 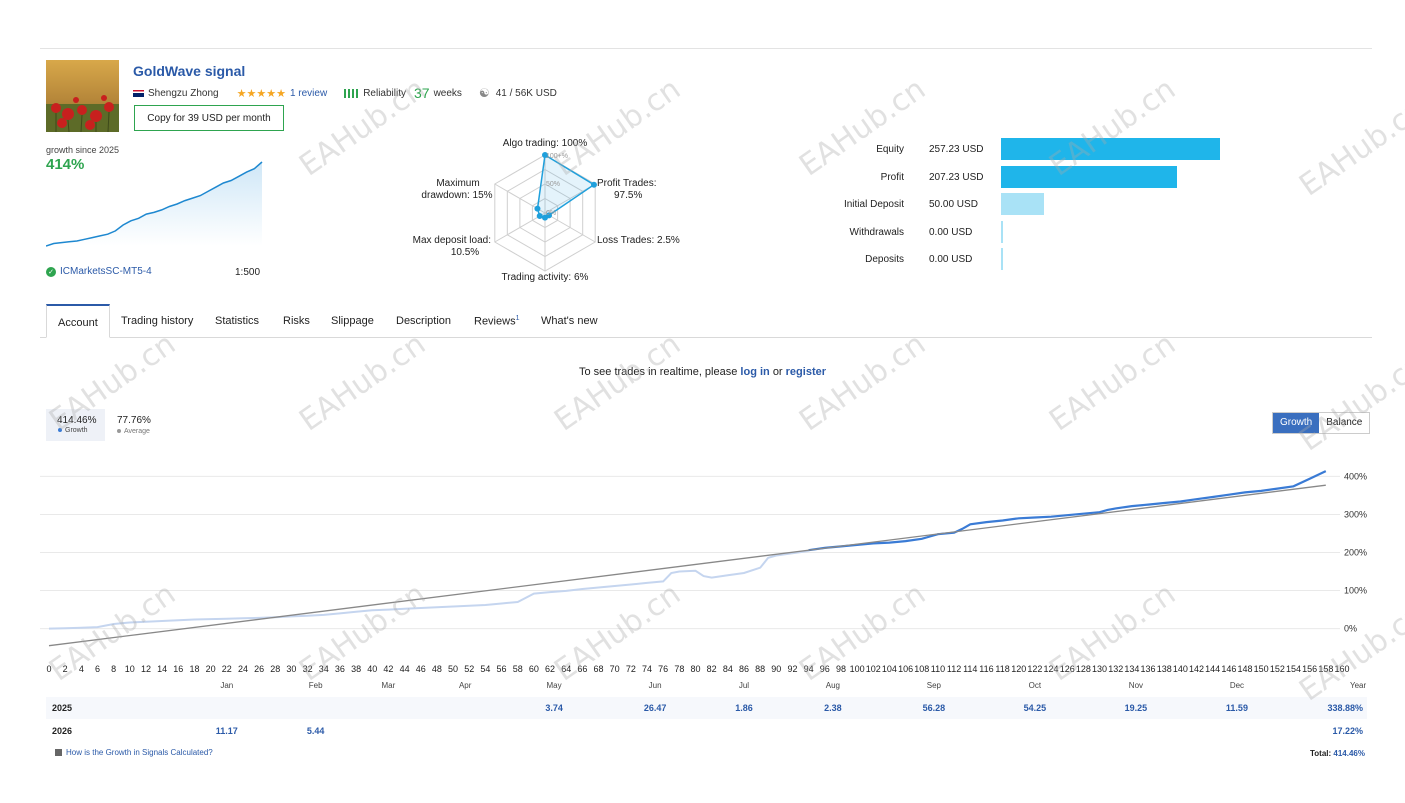 What do you see at coordinates (550, 669) in the screenshot?
I see `x-tick-label: 62` at bounding box center [550, 669].